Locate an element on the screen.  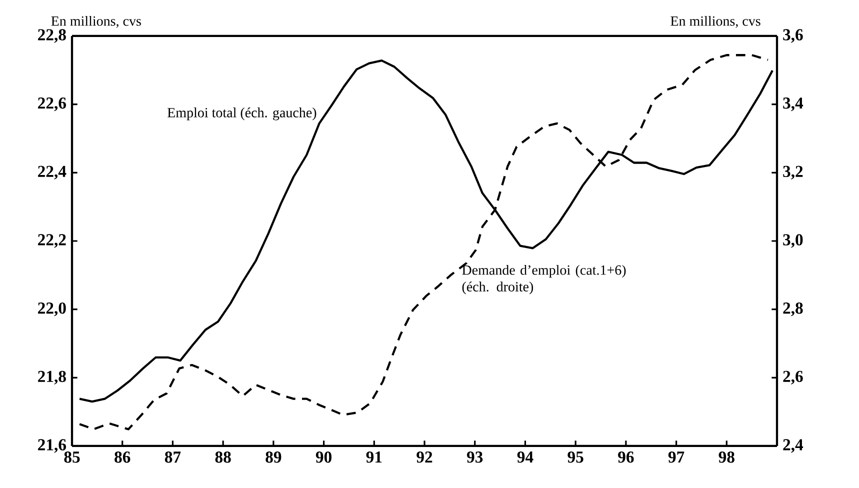
x-tick-label: 97 is located at coordinates (676, 457).